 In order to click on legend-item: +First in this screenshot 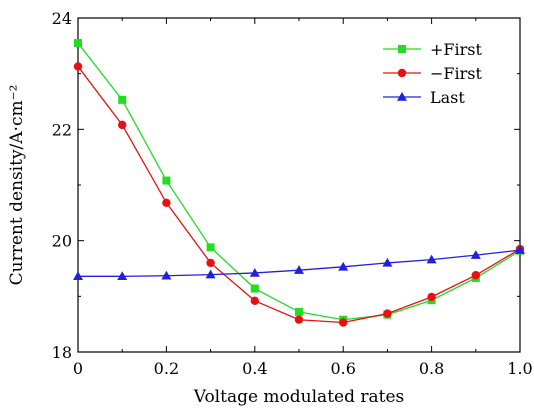, I will do `click(432, 49)`.